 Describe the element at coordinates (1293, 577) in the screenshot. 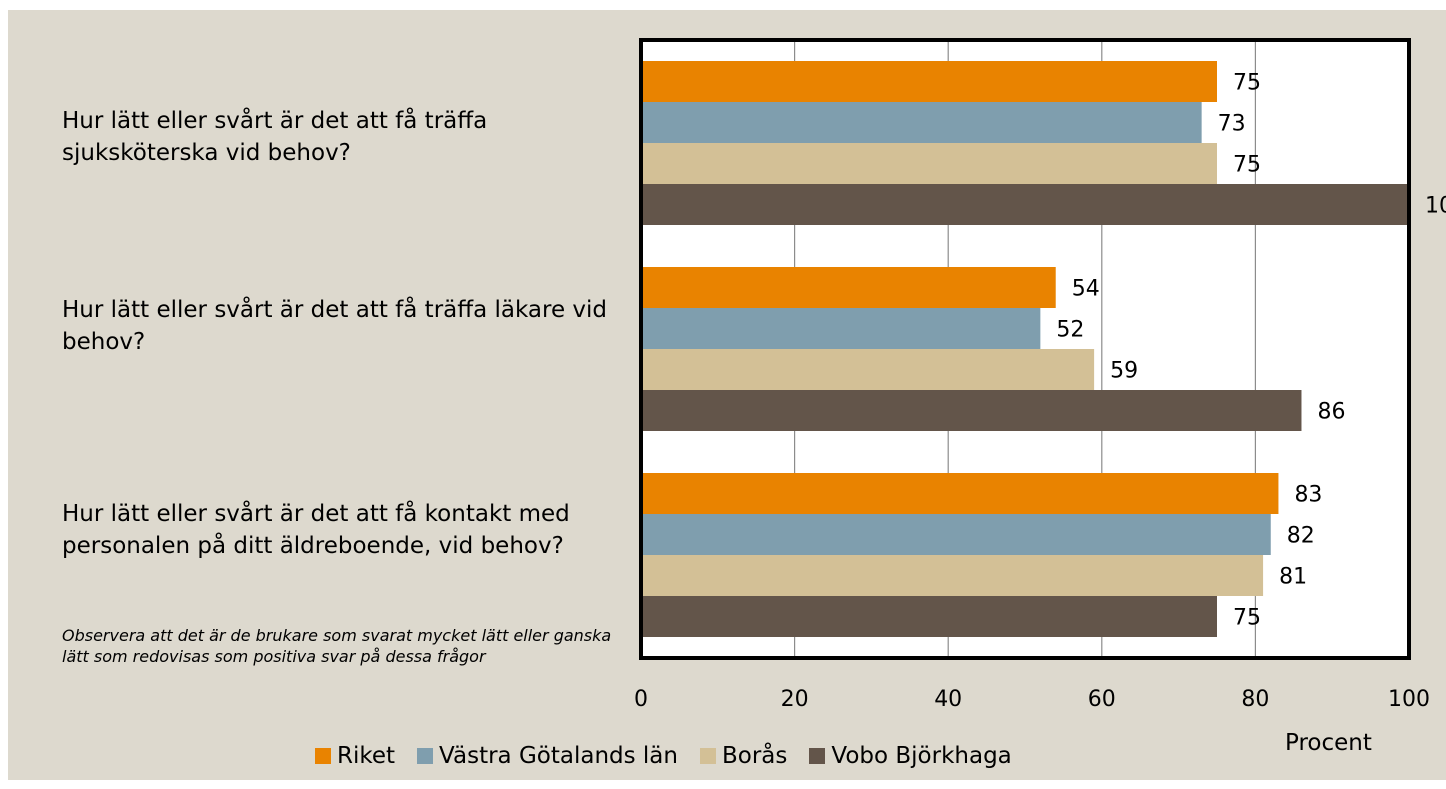

I see `data-label: 81` at that location.